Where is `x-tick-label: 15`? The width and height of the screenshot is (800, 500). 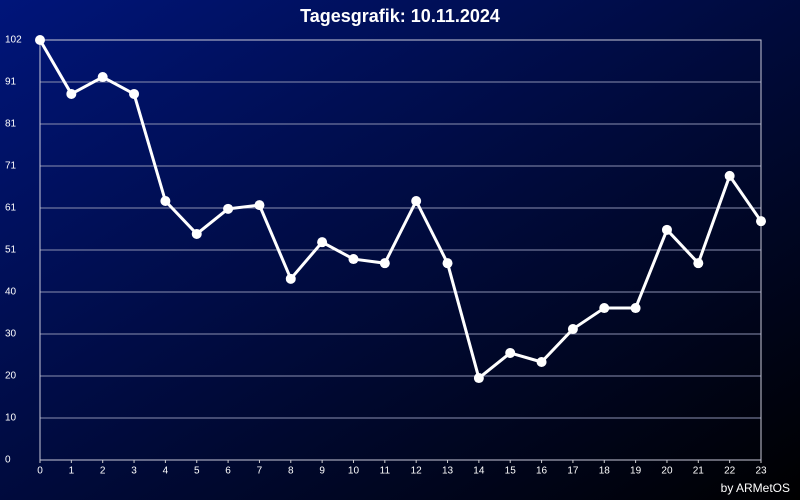
x-tick-label: 15 is located at coordinates (511, 471).